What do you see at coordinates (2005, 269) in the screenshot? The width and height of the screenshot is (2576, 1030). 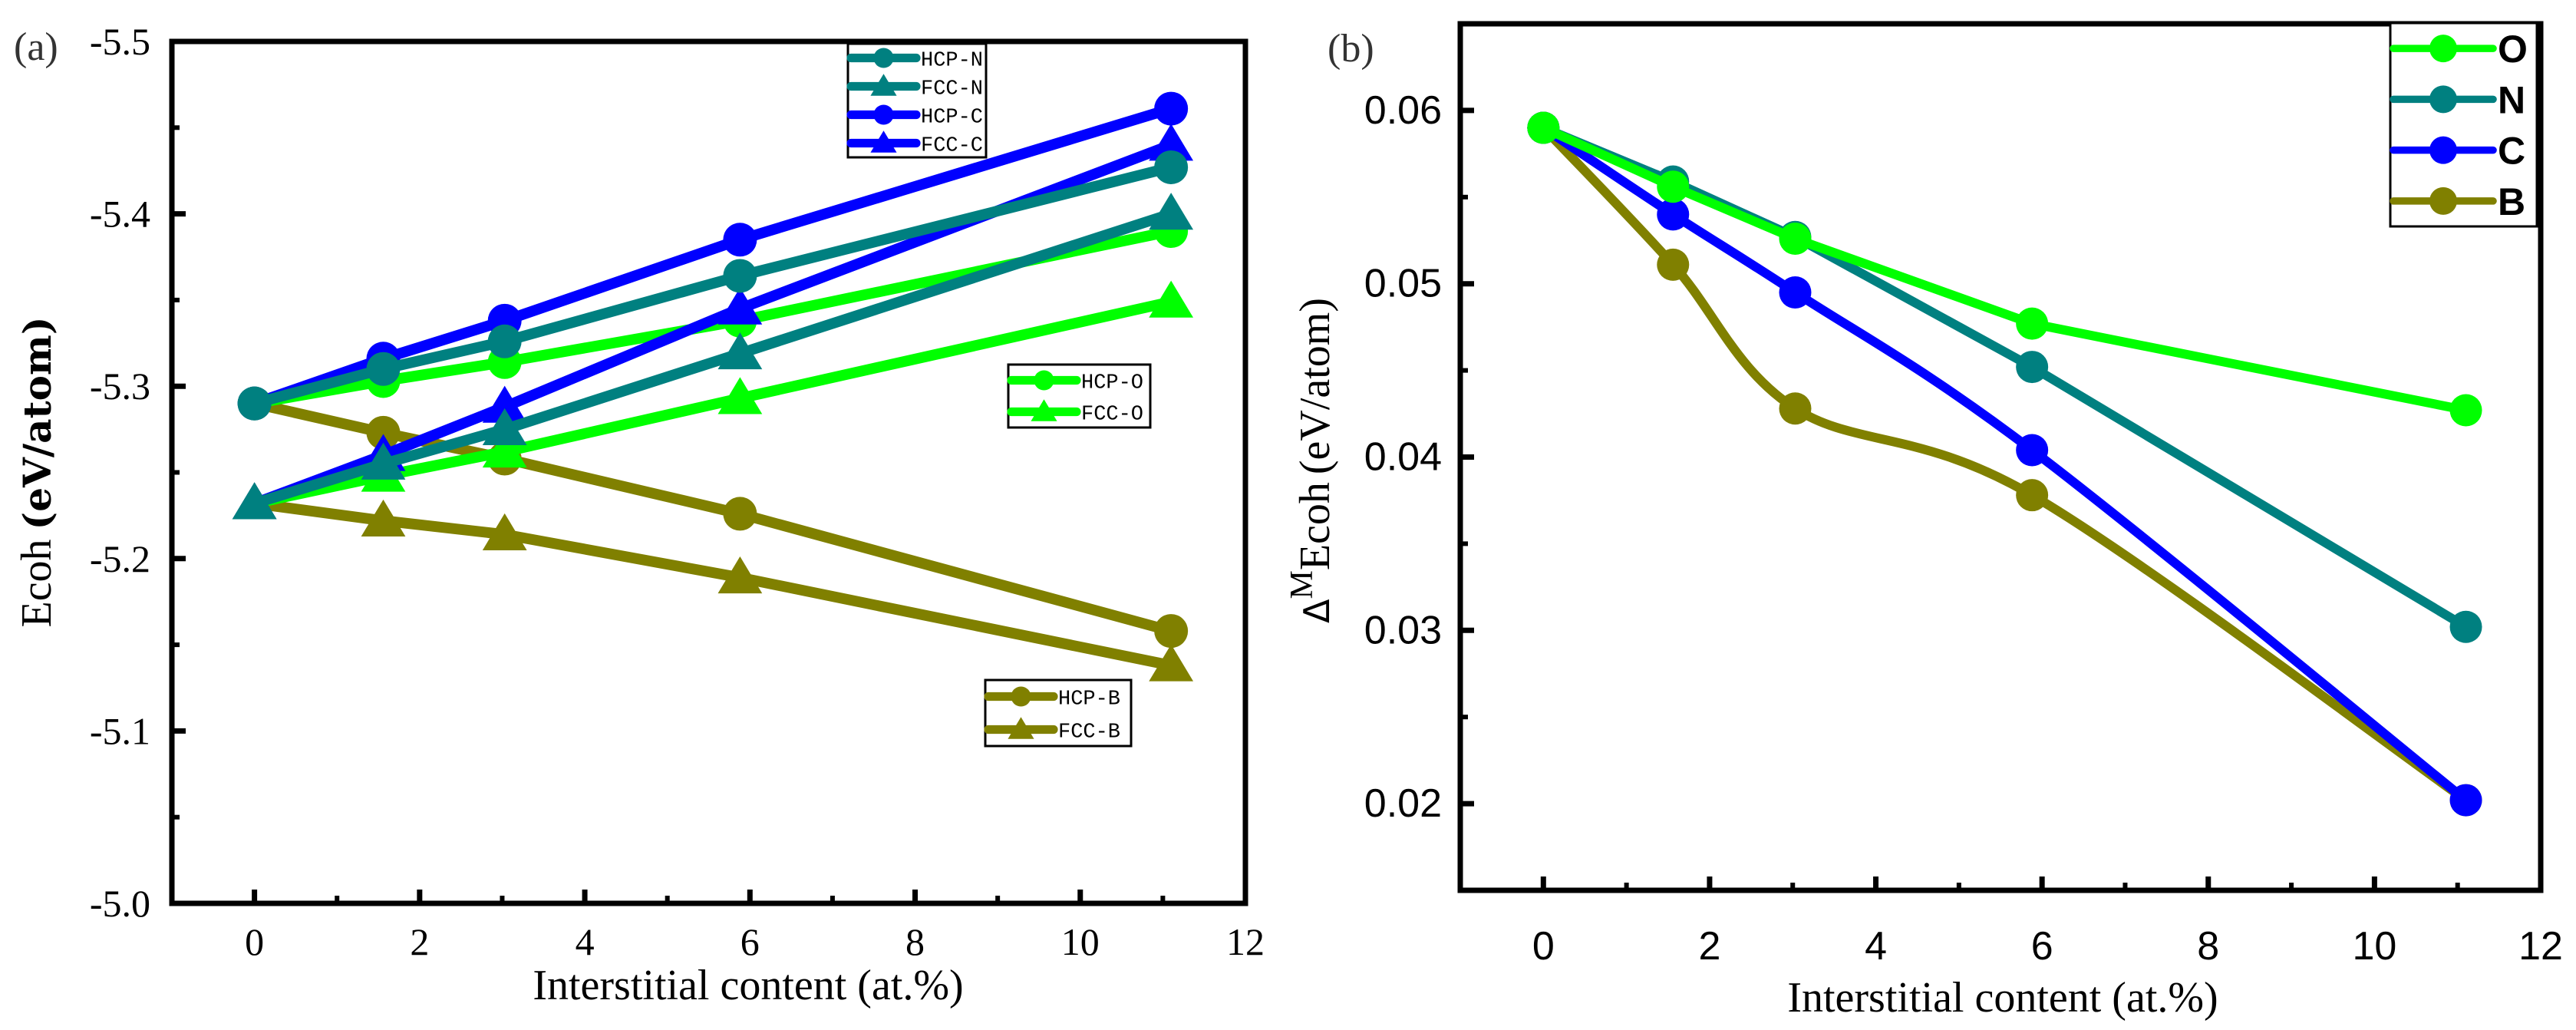 I see `series-o` at bounding box center [2005, 269].